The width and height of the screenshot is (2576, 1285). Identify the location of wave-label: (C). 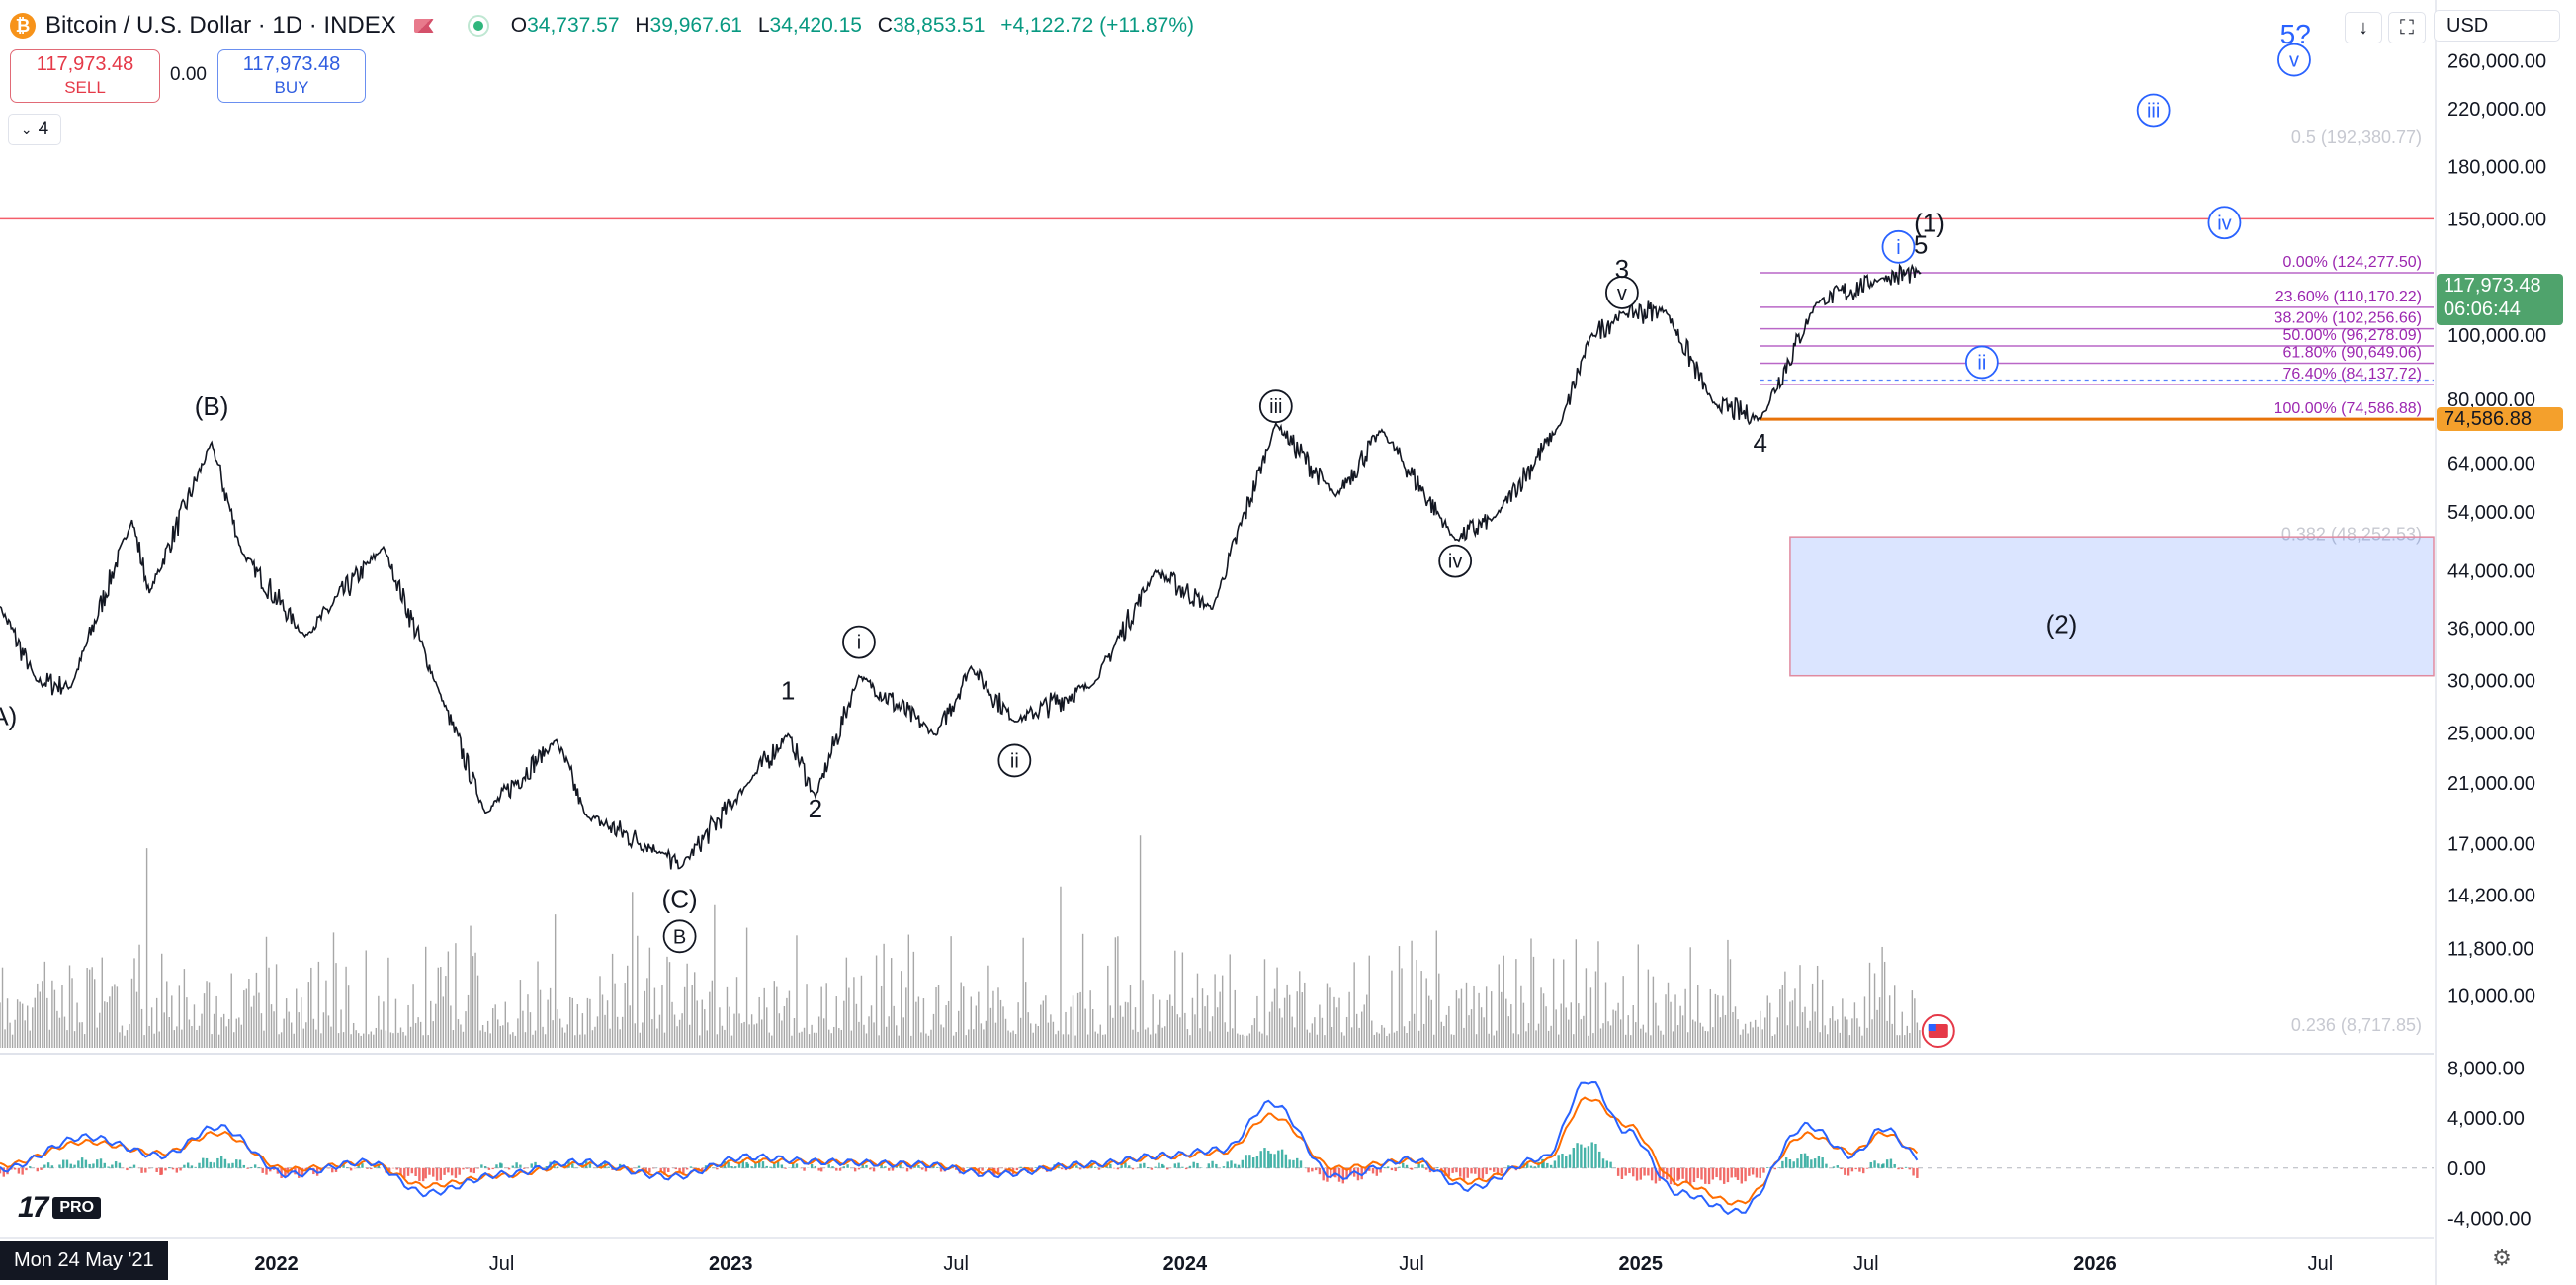
(680, 899).